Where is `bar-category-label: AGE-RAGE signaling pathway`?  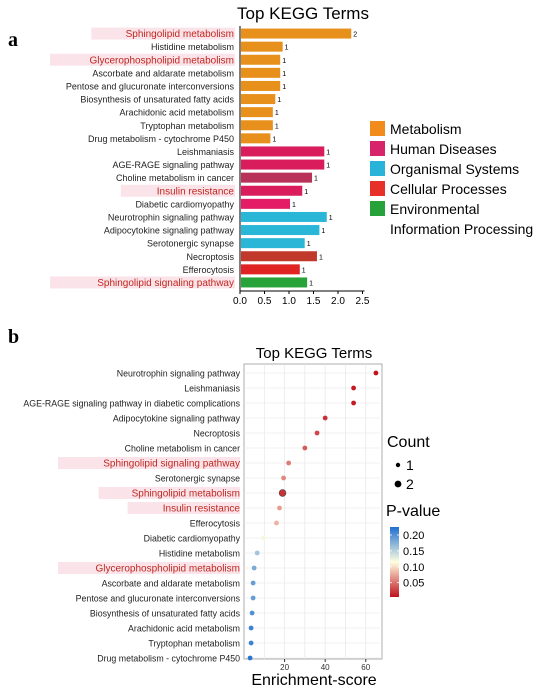
bar-category-label: AGE-RAGE signaling pathway is located at coordinates (173, 165).